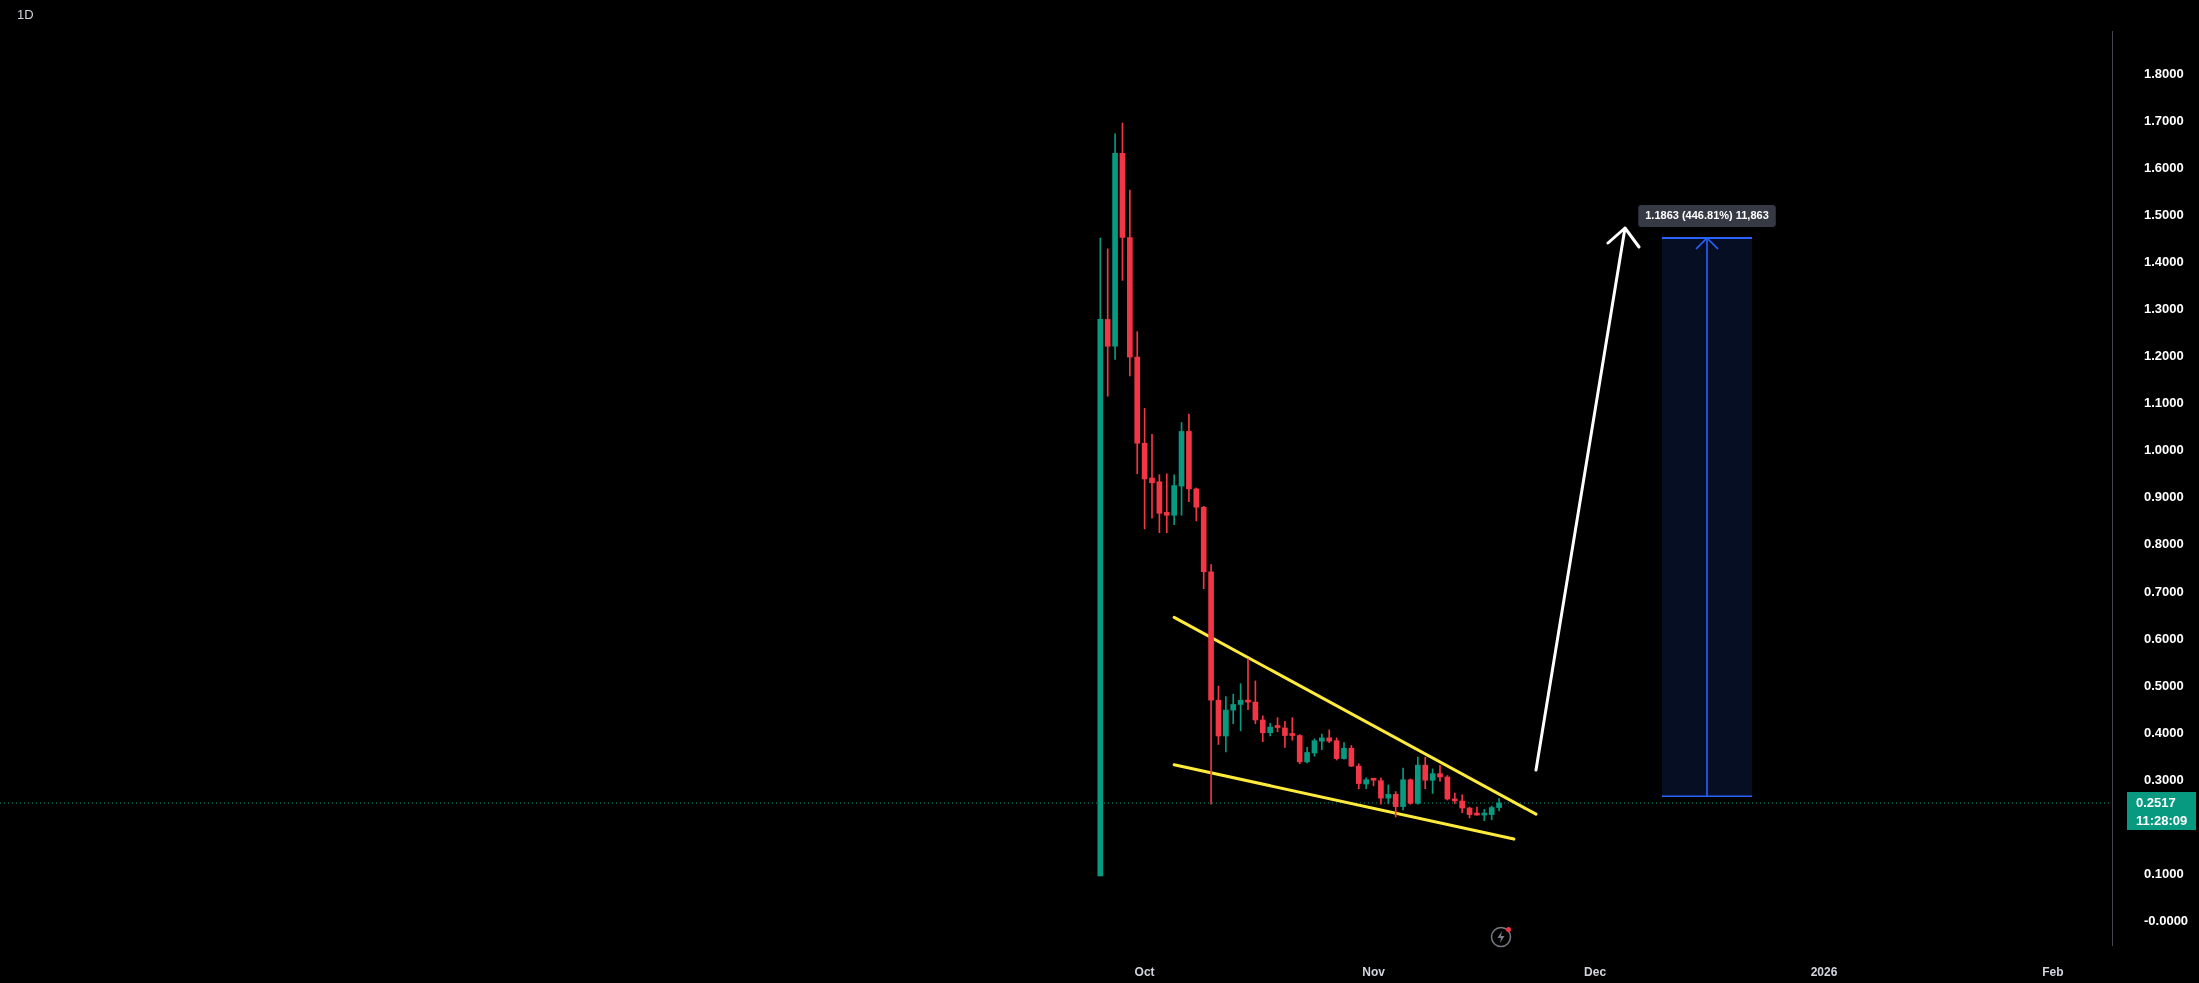  What do you see at coordinates (2164, 403) in the screenshot?
I see `y-tick-label: 1.1000` at bounding box center [2164, 403].